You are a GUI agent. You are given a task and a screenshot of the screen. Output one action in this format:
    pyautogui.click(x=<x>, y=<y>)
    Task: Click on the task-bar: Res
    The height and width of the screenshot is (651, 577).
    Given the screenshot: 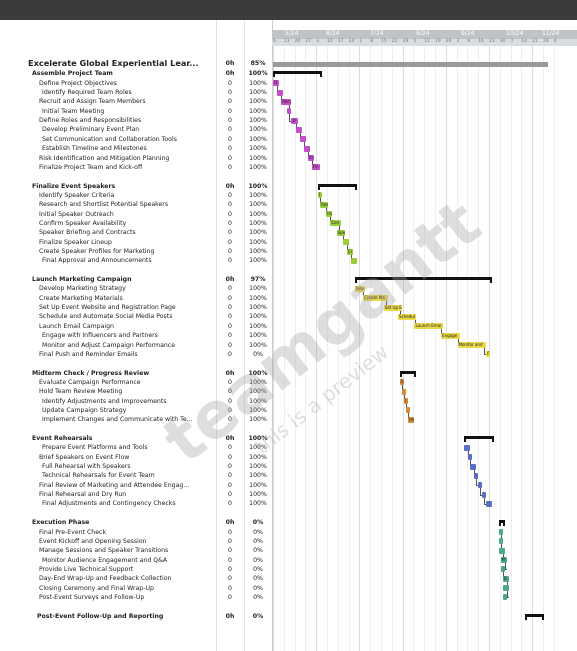 What is the action you would take?
    pyautogui.click(x=324, y=204)
    